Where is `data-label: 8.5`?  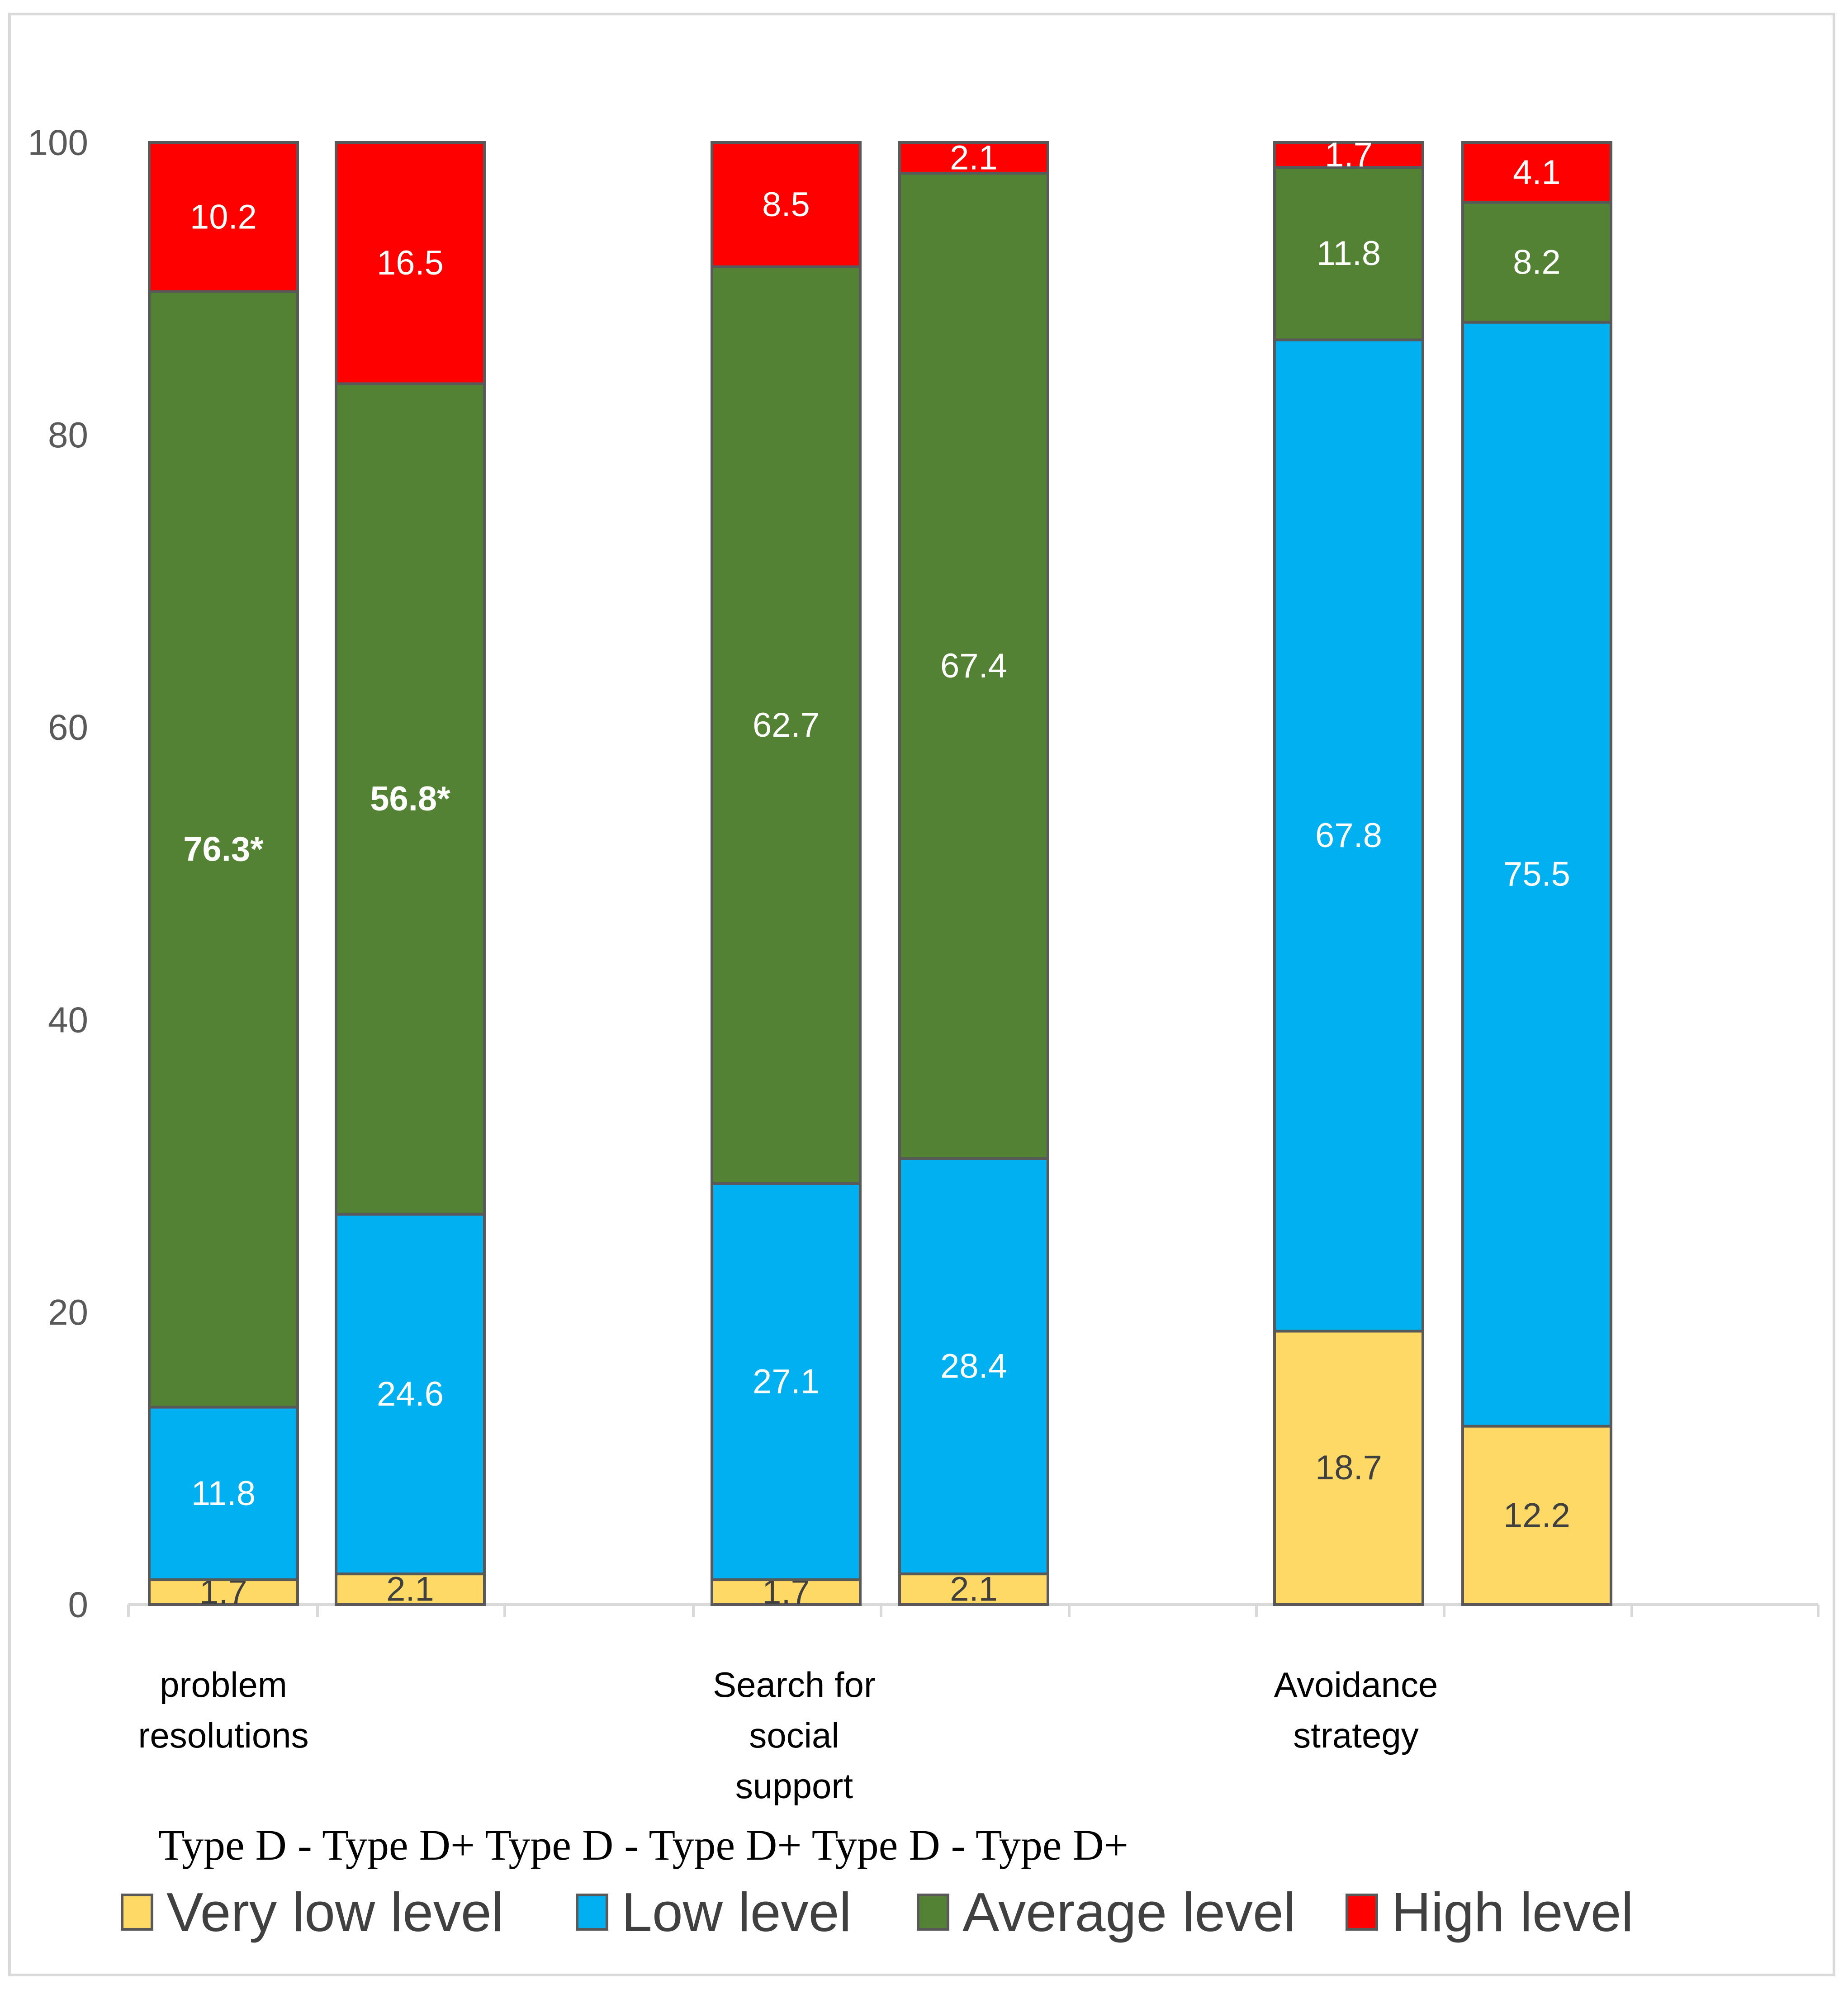 data-label: 8.5 is located at coordinates (786, 205).